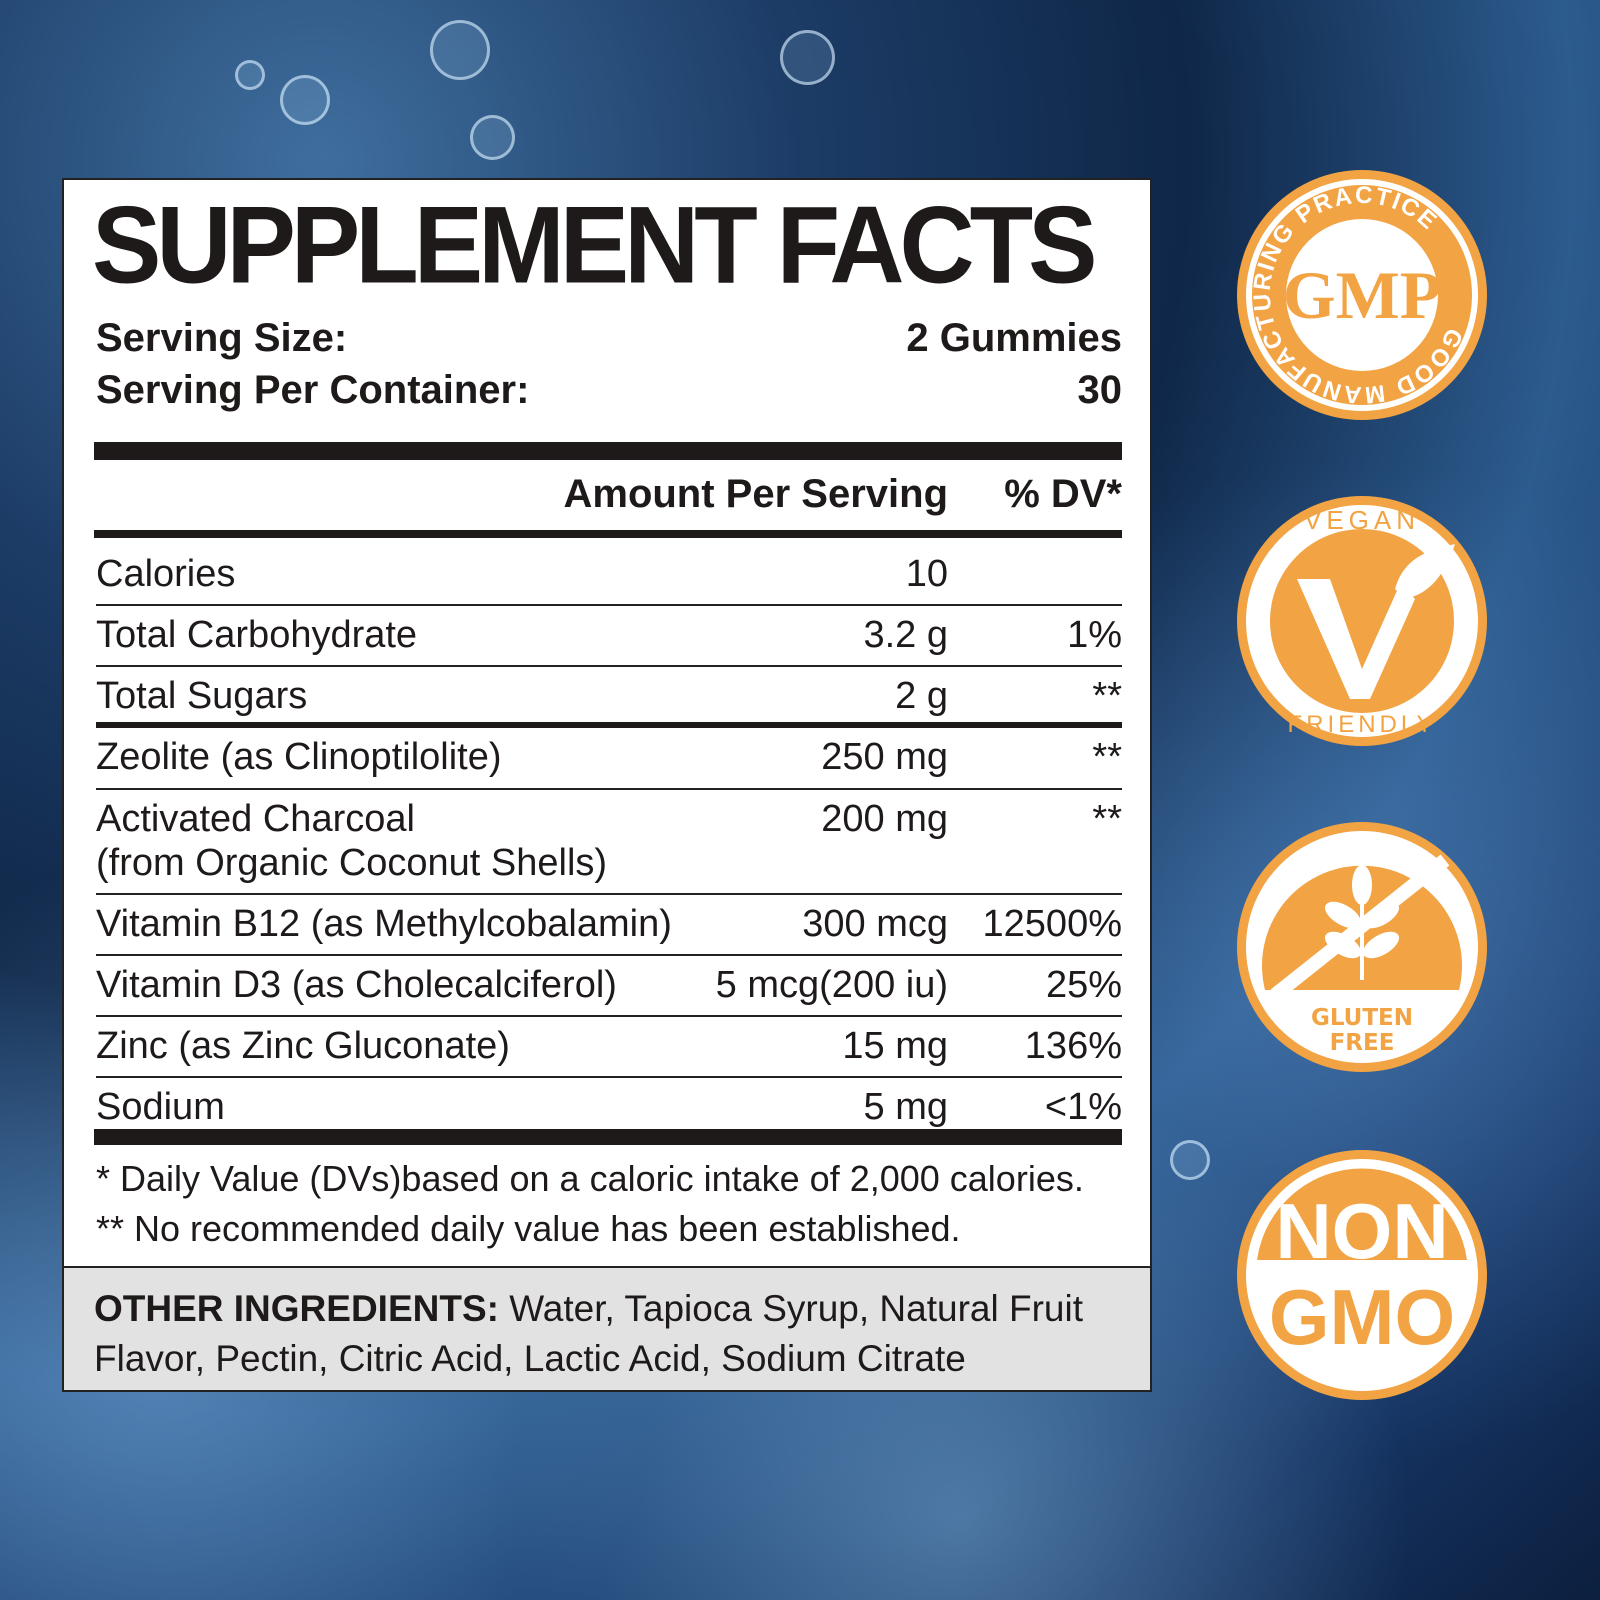 The image size is (1600, 1600). I want to click on nutrient-row: Sodium 5 mg <1%, so click(609, 1104).